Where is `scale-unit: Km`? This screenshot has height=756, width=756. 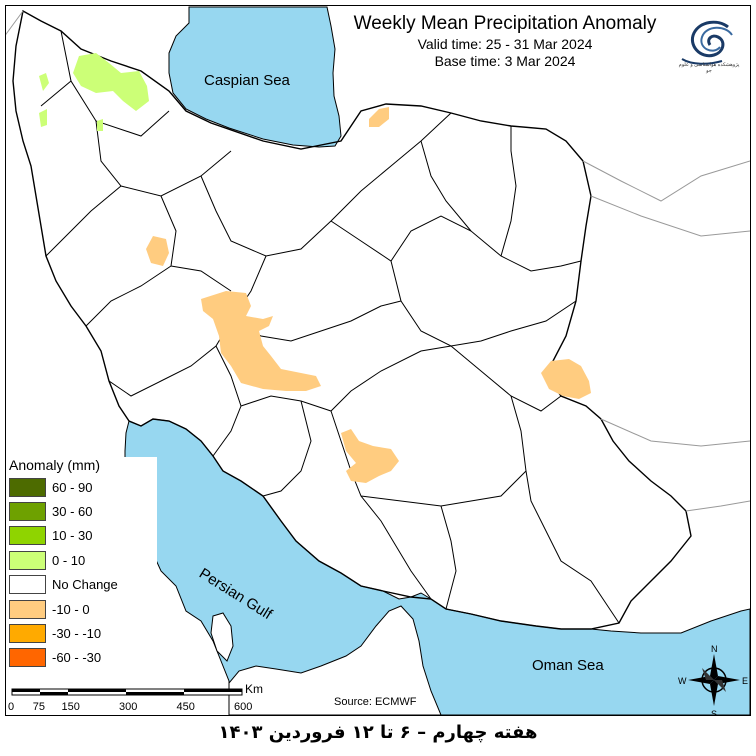
scale-unit: Km is located at coordinates (254, 689).